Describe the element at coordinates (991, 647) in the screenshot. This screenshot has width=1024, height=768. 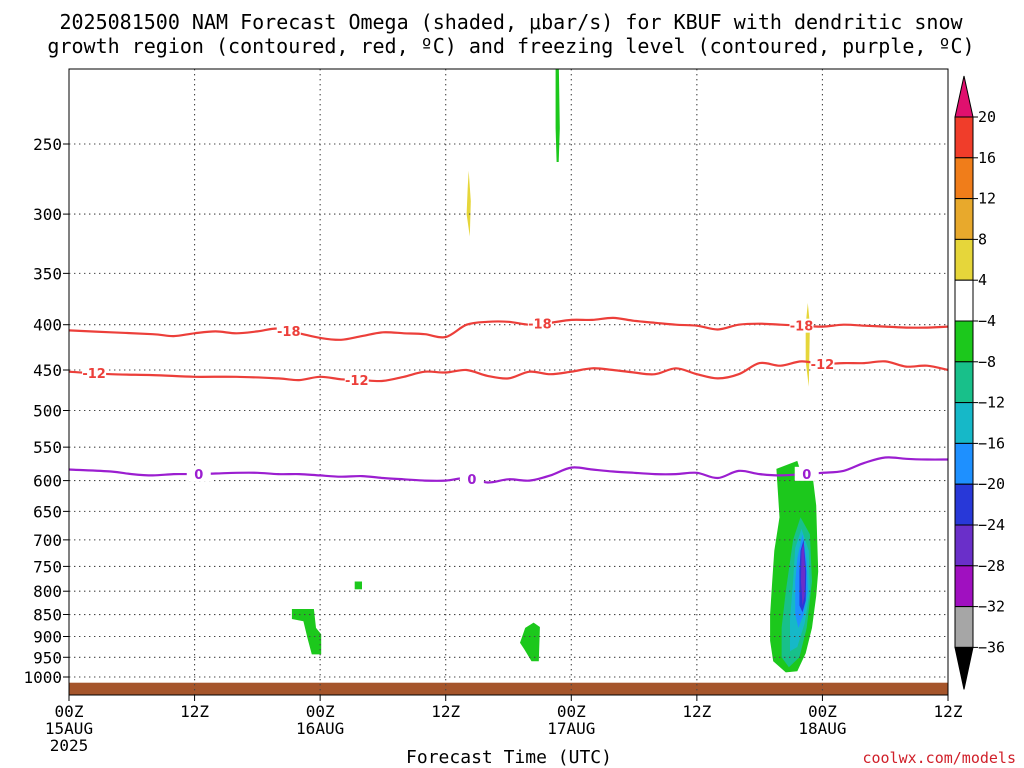
I see `colorbar-tick-label-13: −36` at that location.